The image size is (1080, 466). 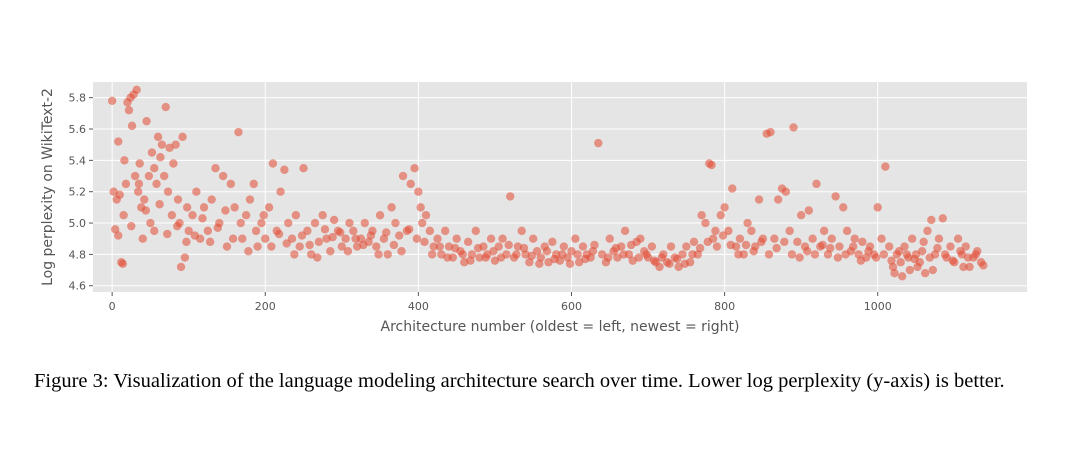 What do you see at coordinates (878, 306) in the screenshot?
I see `x-tick-label: 1000` at bounding box center [878, 306].